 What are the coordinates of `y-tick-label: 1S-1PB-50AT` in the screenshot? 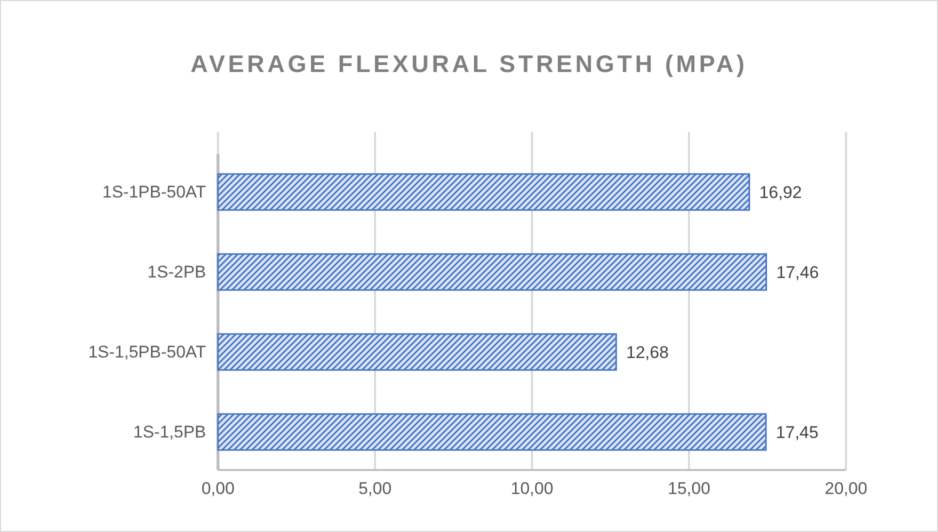 It's located at (154, 192).